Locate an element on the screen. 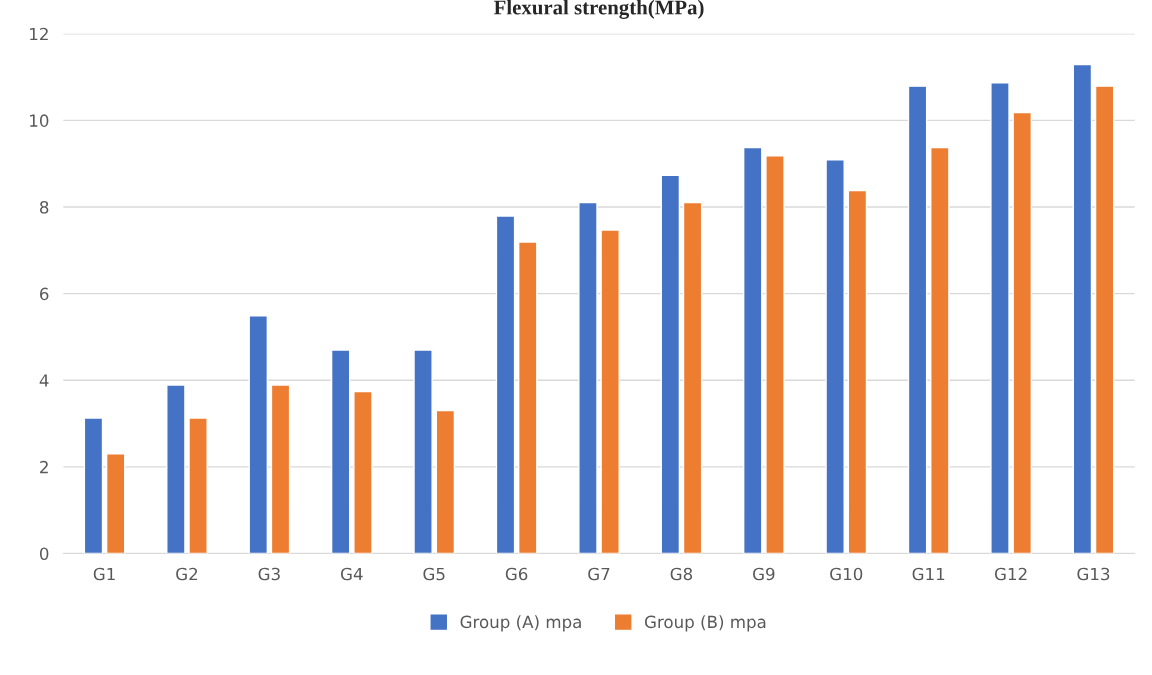  y-tick-label: 2 is located at coordinates (44, 467).